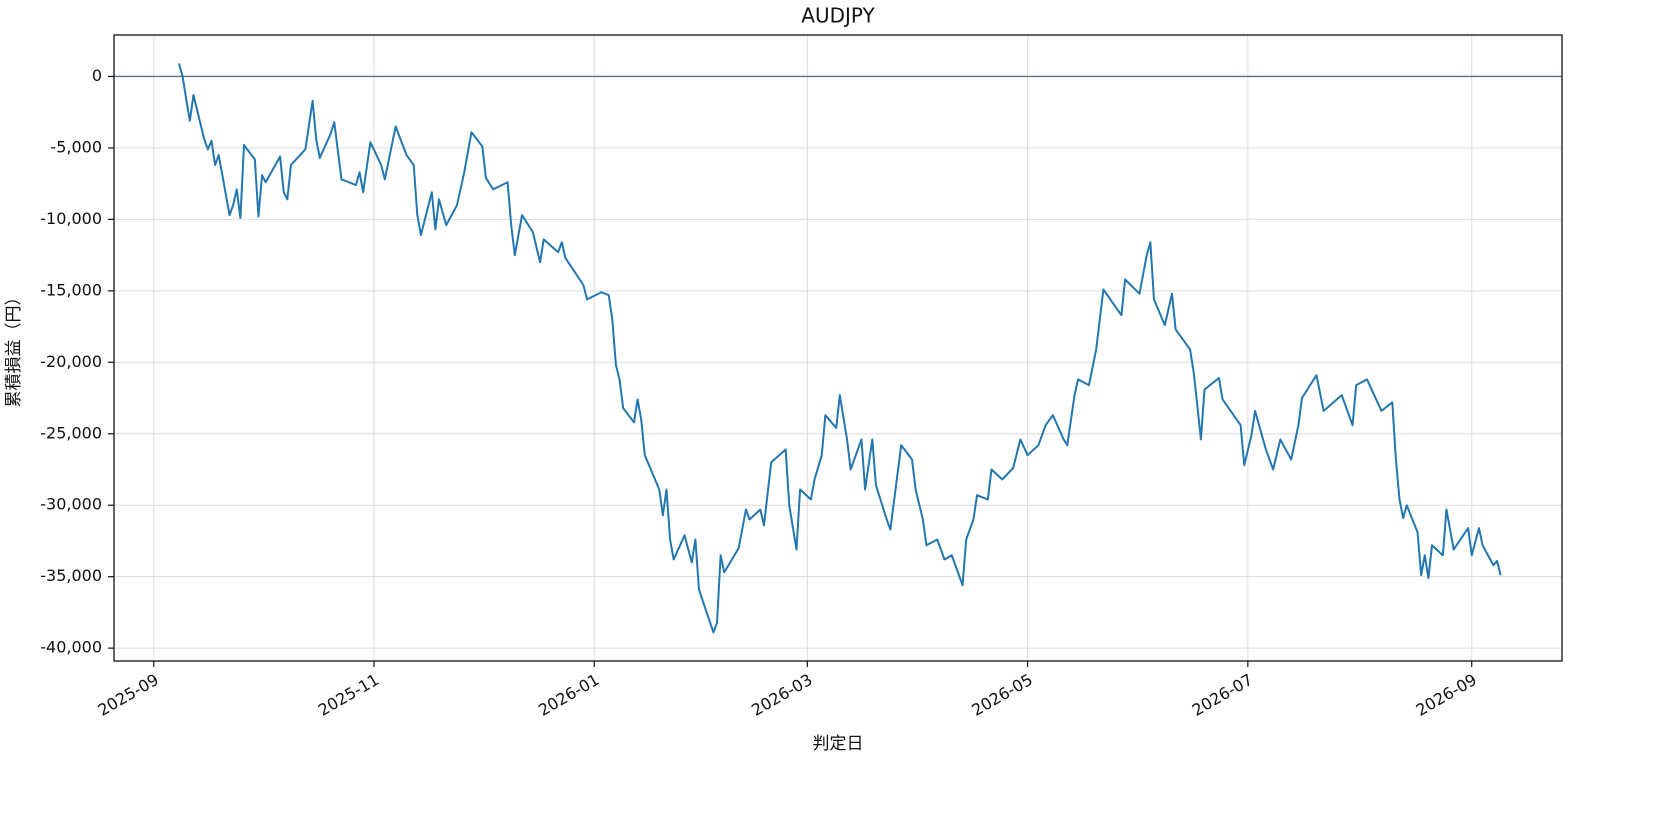 This screenshot has height=816, width=1680. Describe the element at coordinates (128, 695) in the screenshot. I see `x-tick-label: 2025-09` at that location.